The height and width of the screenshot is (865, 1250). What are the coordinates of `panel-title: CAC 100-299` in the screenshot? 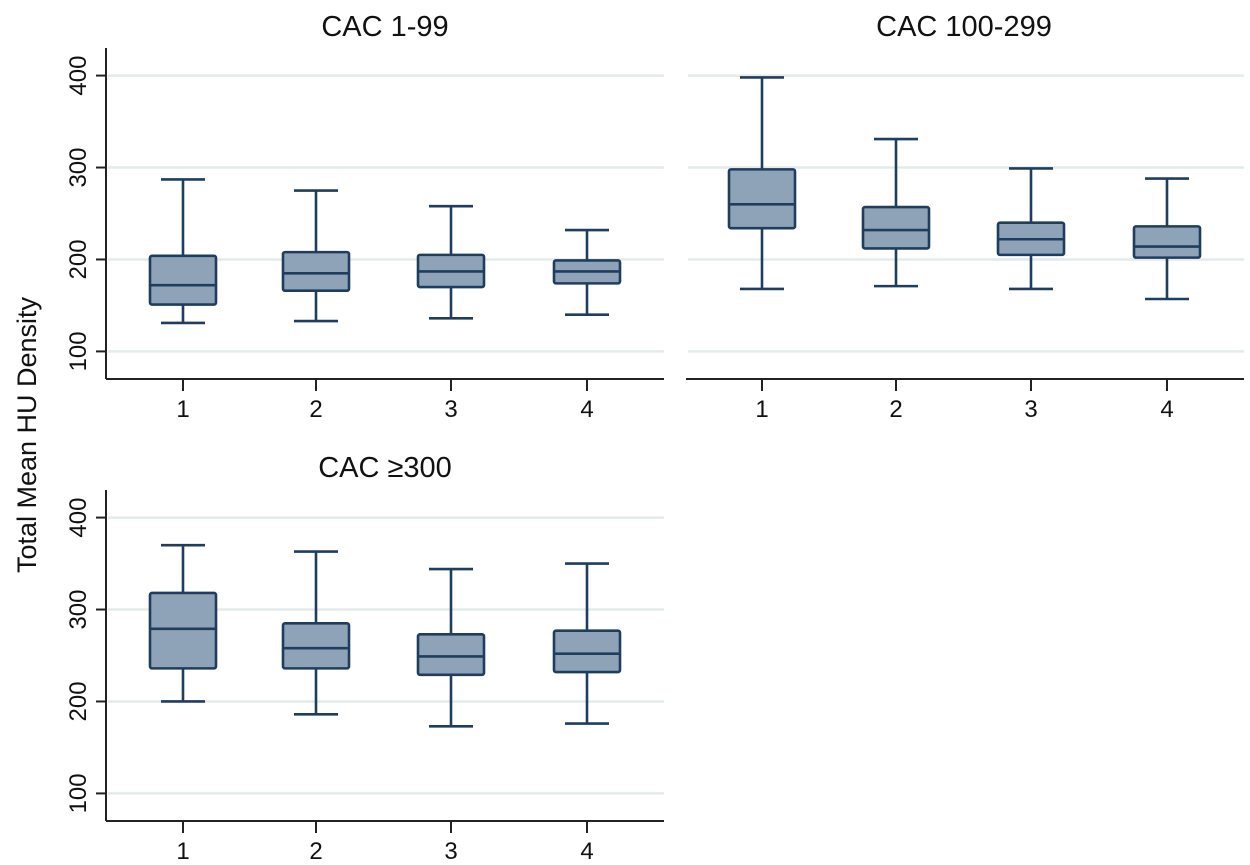 It's located at (964, 27).